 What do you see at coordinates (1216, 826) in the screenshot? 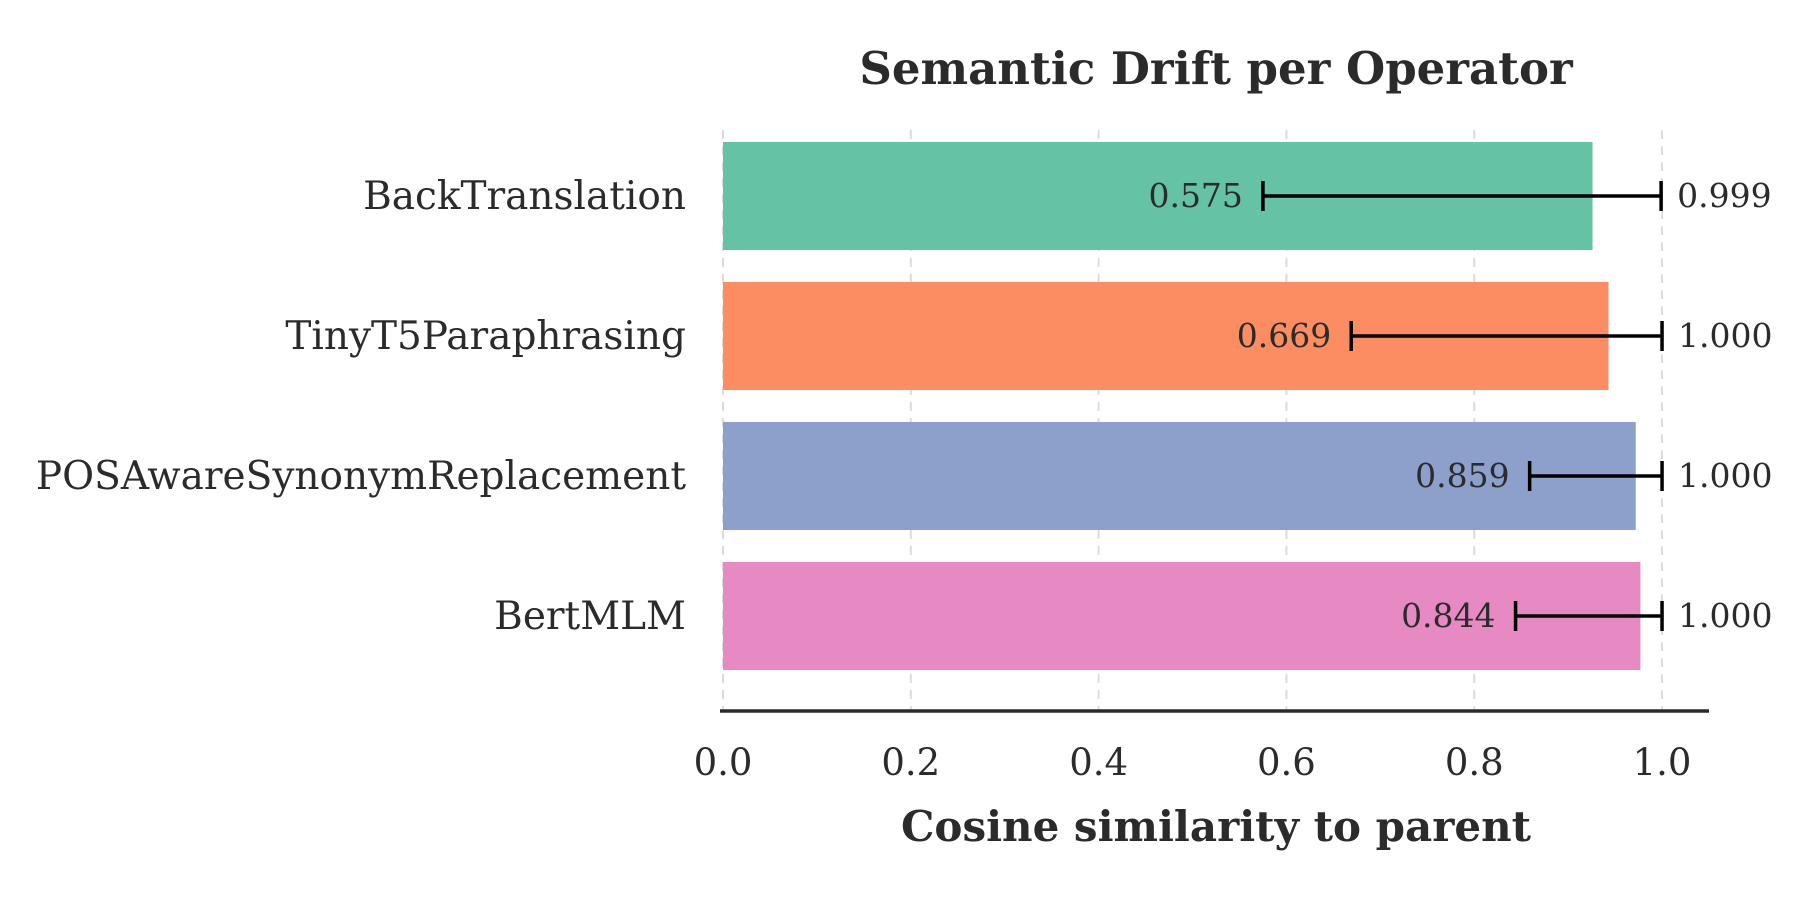
I see `x-axis-label: Cosine similarity to parent` at bounding box center [1216, 826].